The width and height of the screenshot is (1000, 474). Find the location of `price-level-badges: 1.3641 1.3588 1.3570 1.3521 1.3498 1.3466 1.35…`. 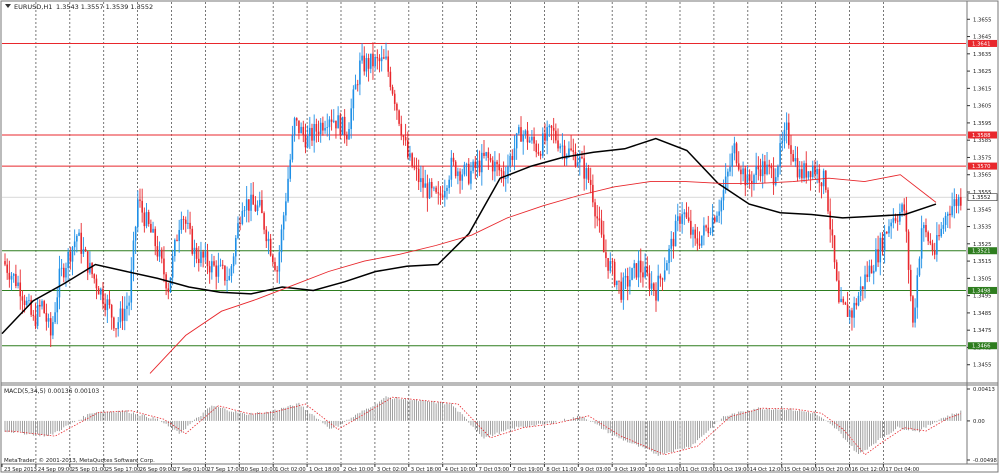

price-level-badges: 1.3641 1.3588 1.3570 1.3521 1.3498 1.3466 1.35… is located at coordinates (982, 194).